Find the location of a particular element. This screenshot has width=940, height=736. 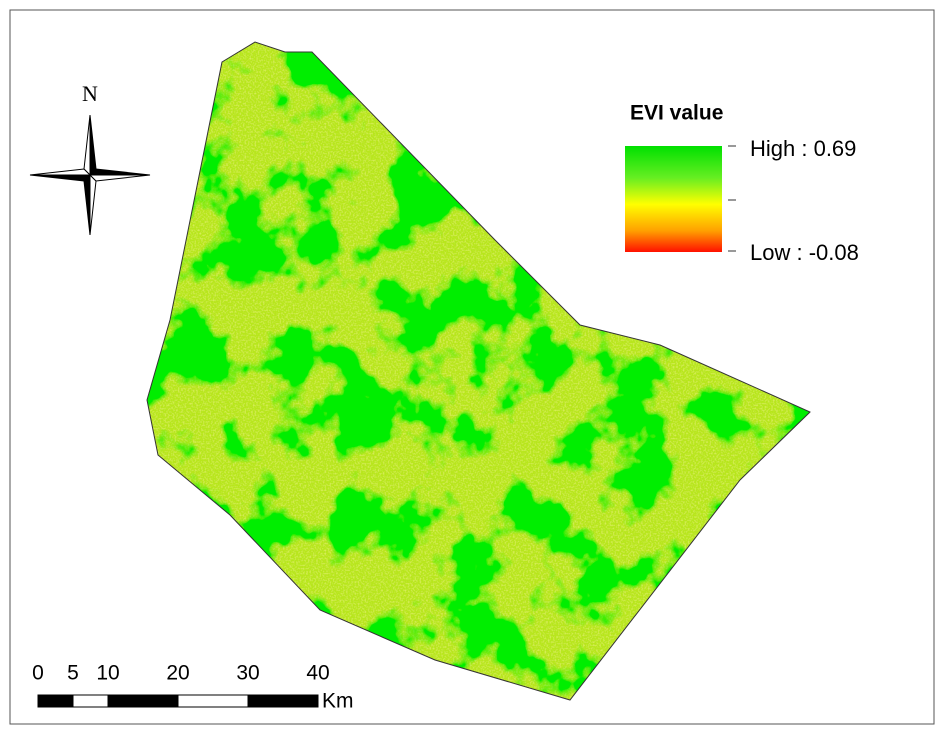

scale-label: 30 is located at coordinates (247, 673).